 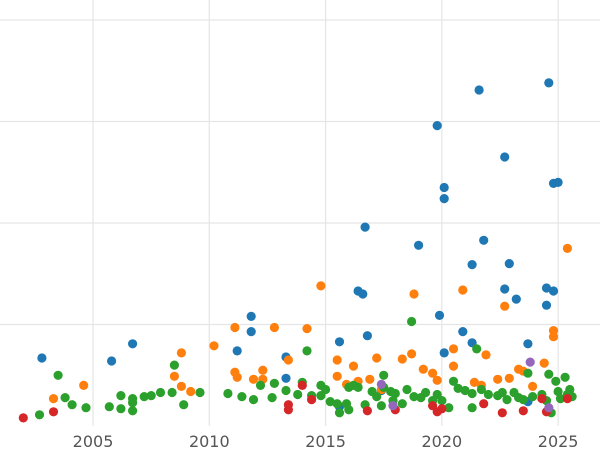 I want to click on x-tick-label: 2015, so click(x=325, y=441).